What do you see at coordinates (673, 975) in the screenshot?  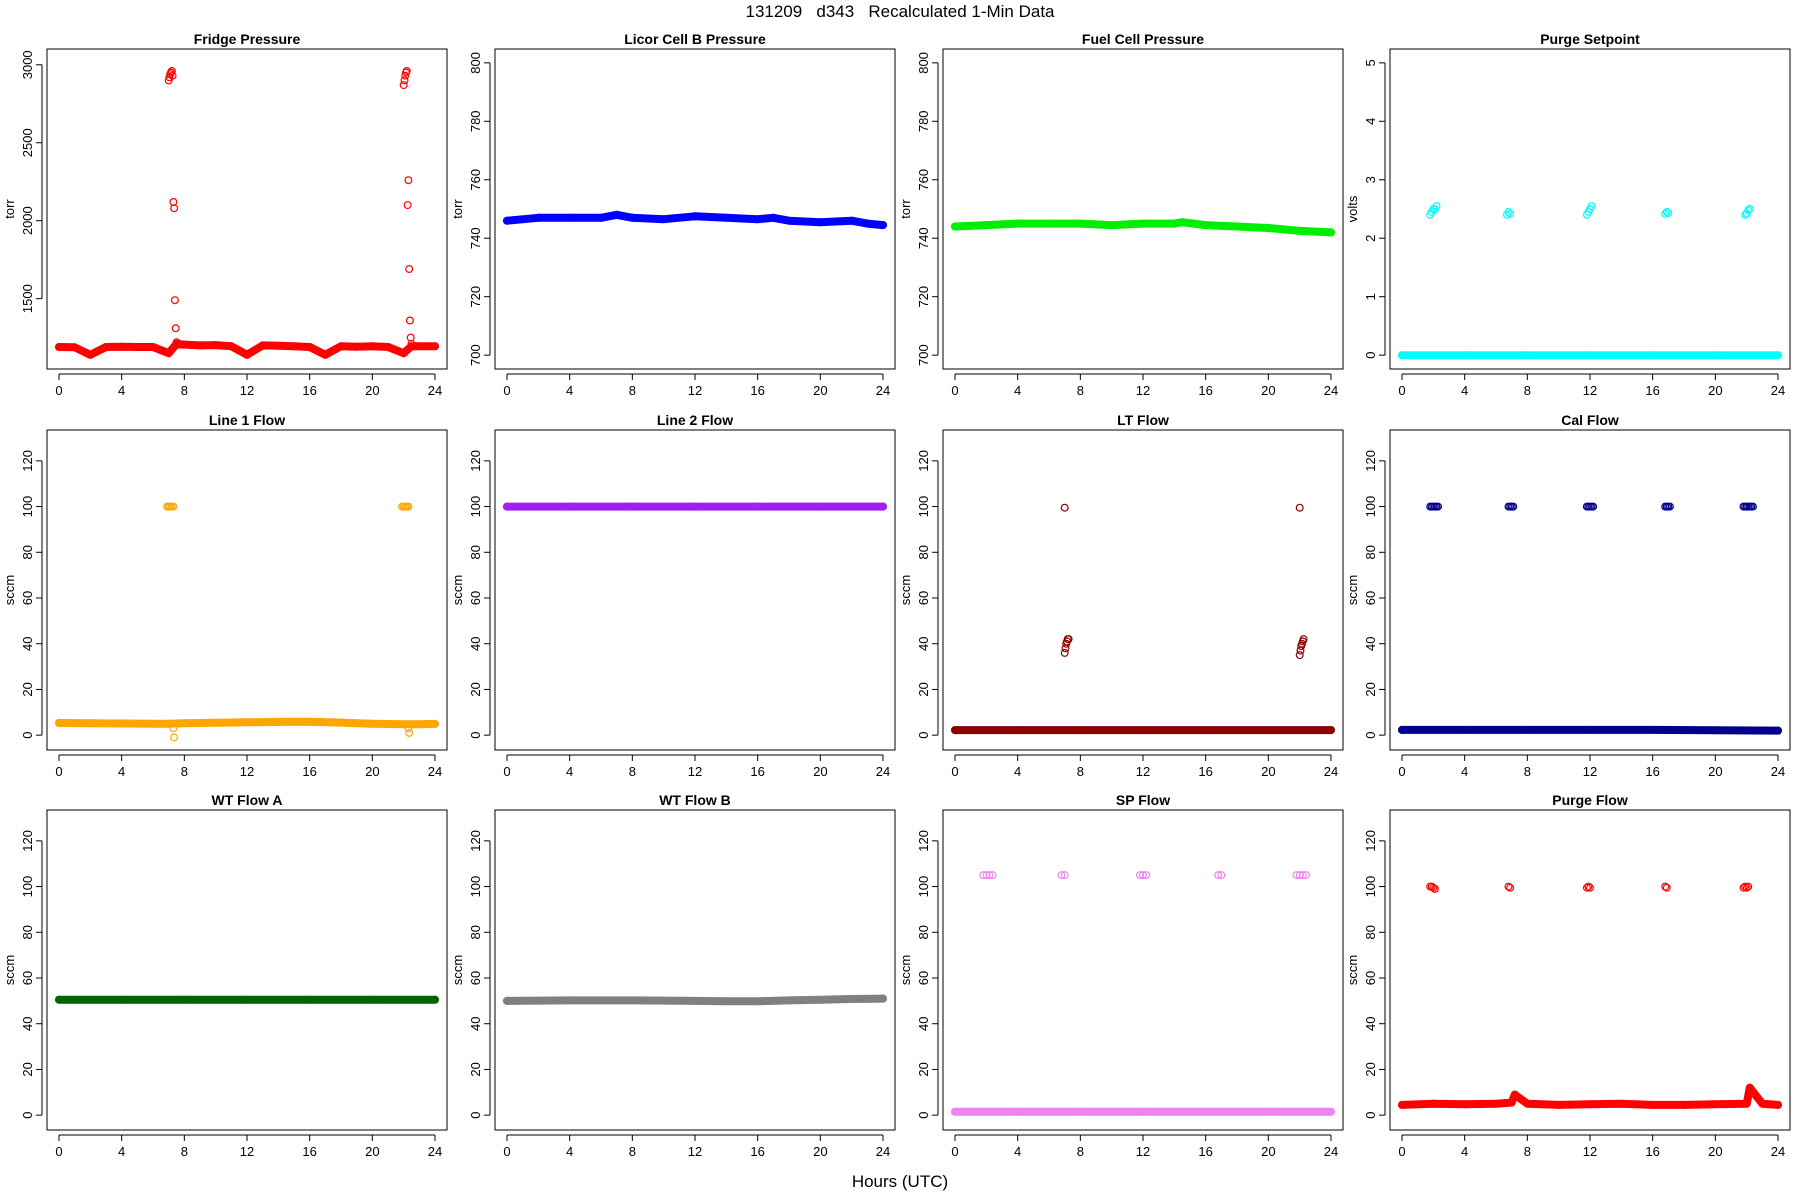 I see `panel-9: WT Flow B 0 4 8 12 16 20 24 0 20 40 60 80 100 120 sccm` at bounding box center [673, 975].